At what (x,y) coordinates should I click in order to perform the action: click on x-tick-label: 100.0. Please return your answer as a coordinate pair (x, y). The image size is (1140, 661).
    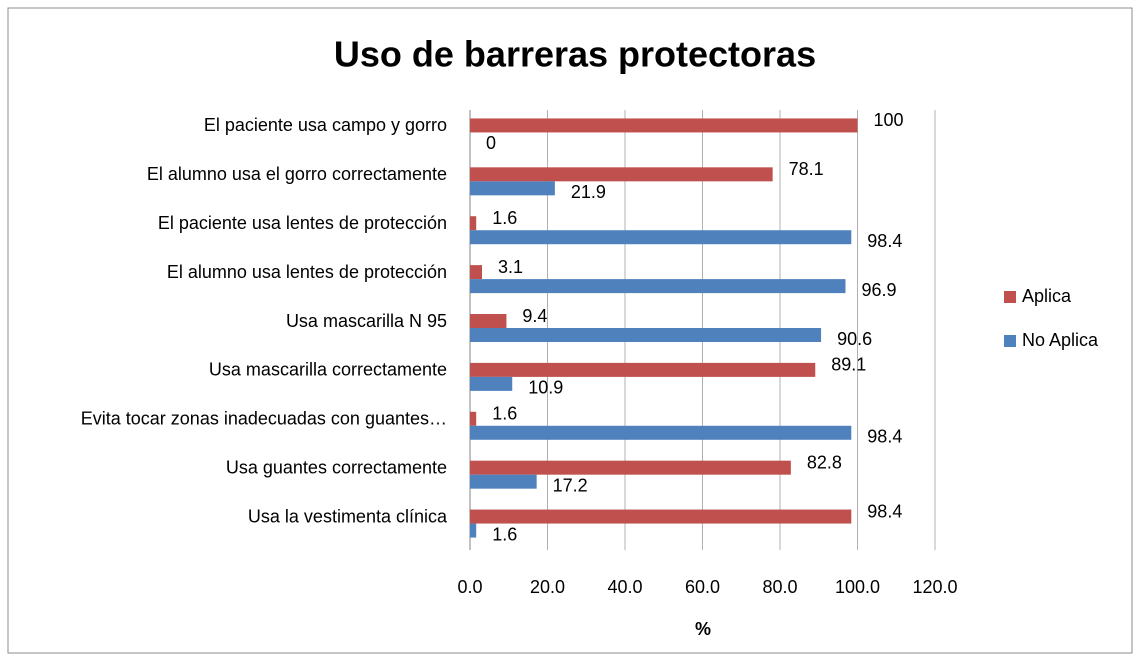
    Looking at the image, I should click on (857, 587).